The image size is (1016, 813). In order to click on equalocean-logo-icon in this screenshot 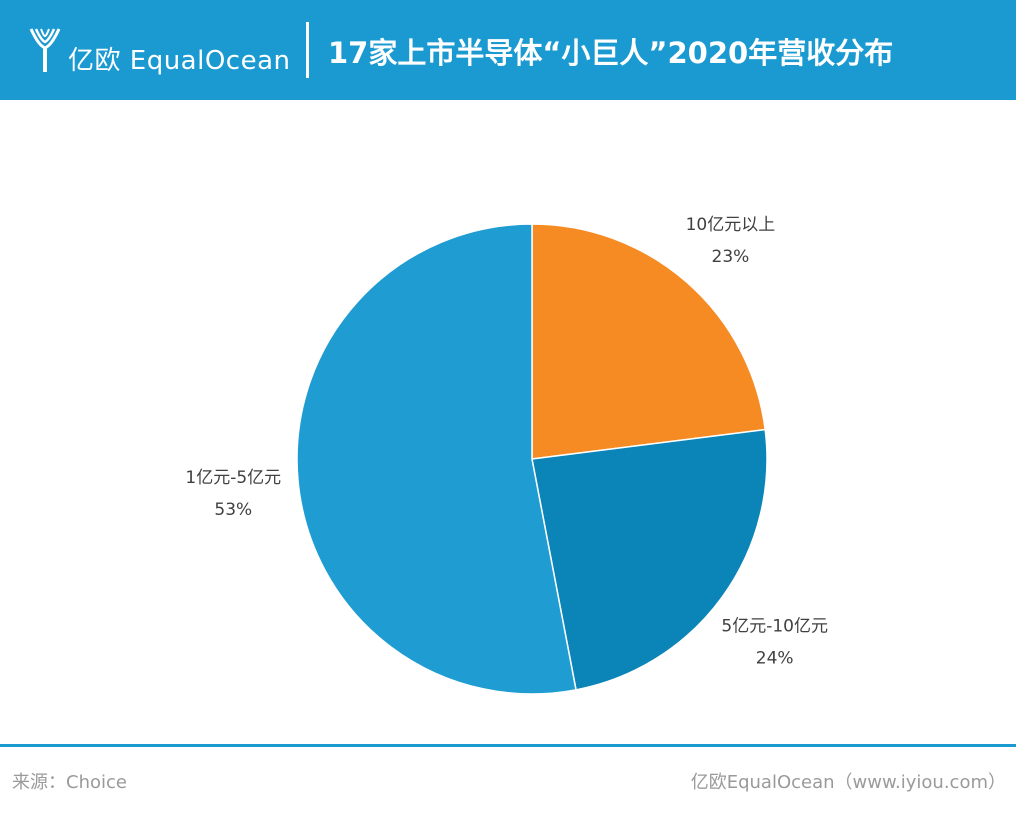, I will do `click(45, 50)`.